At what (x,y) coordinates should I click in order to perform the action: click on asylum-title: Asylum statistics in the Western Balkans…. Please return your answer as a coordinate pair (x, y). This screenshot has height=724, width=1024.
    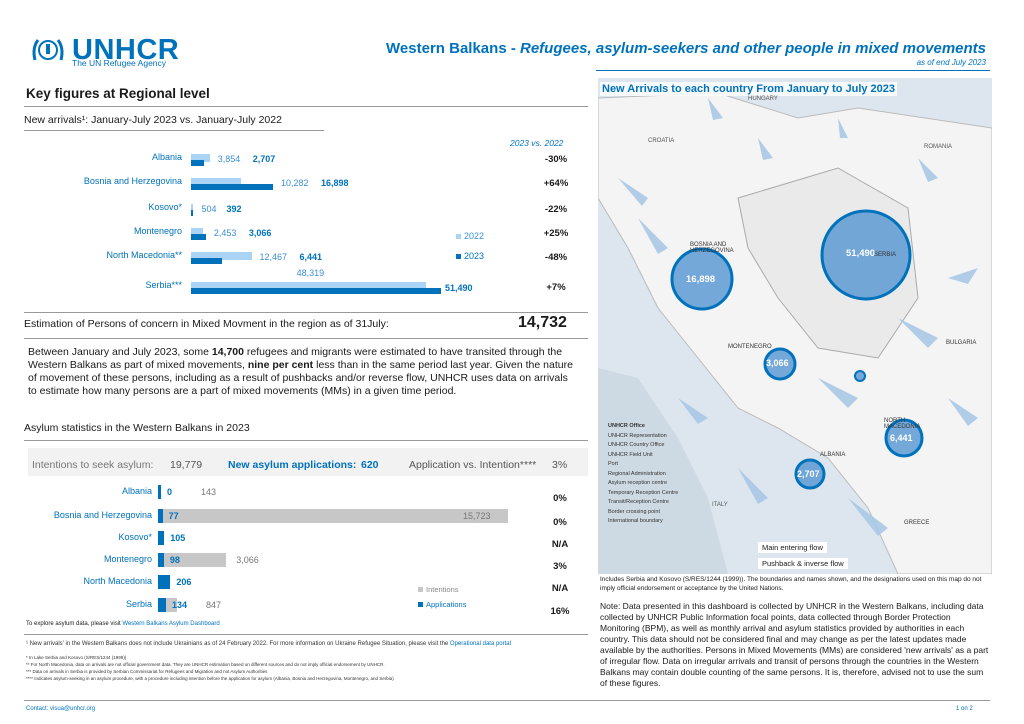
    Looking at the image, I should click on (137, 428).